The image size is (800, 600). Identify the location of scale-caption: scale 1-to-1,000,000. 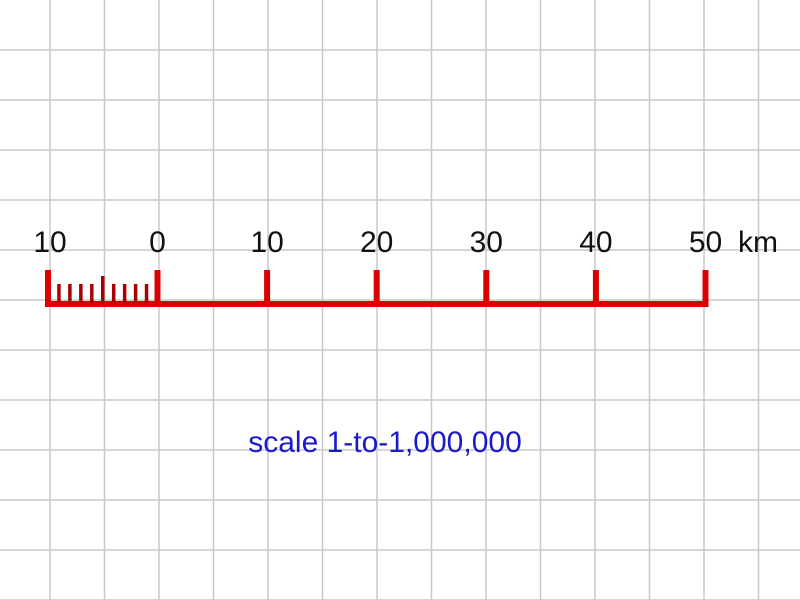
(385, 442).